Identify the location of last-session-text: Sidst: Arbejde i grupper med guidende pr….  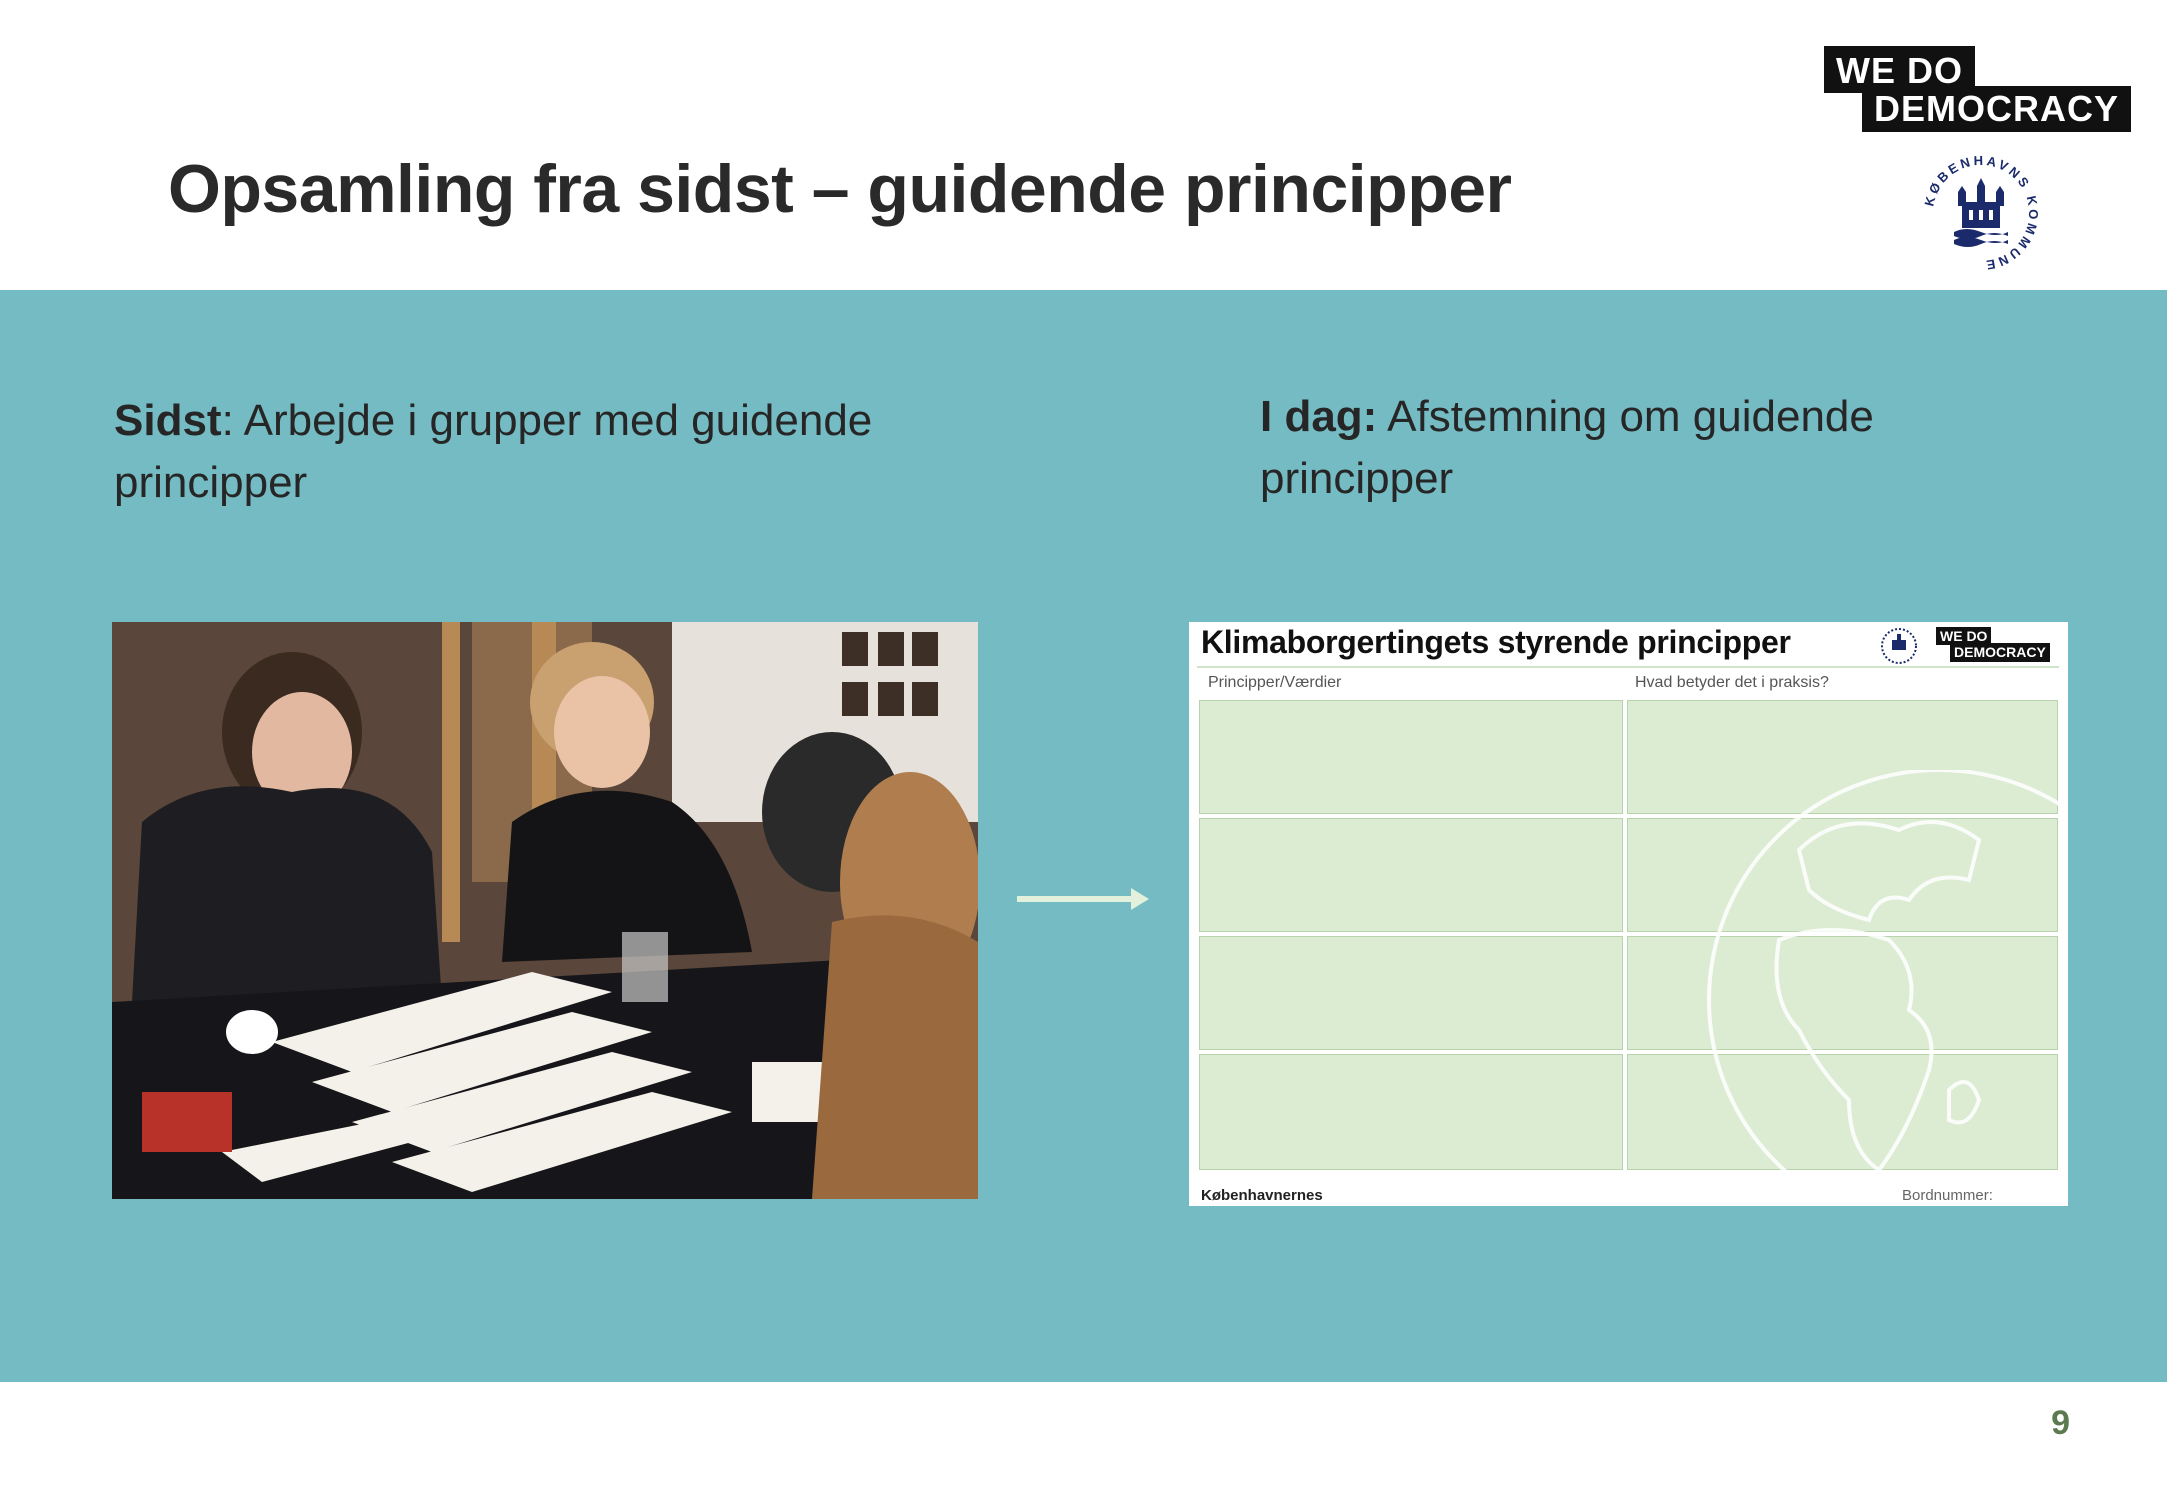
(564, 452).